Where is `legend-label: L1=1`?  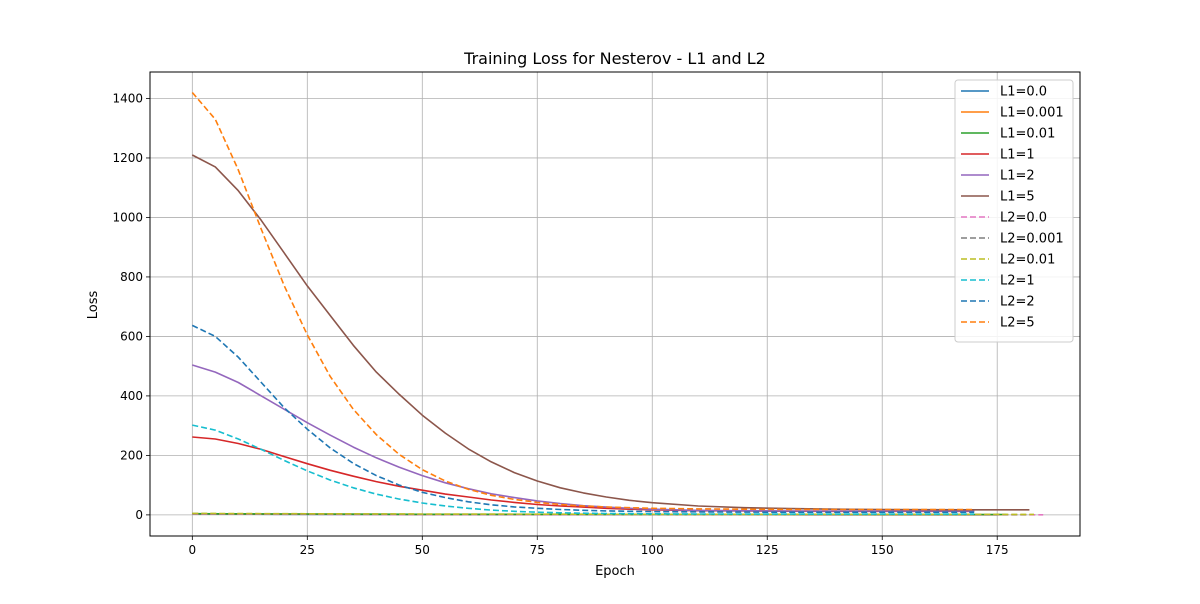 legend-label: L1=1 is located at coordinates (1017, 155).